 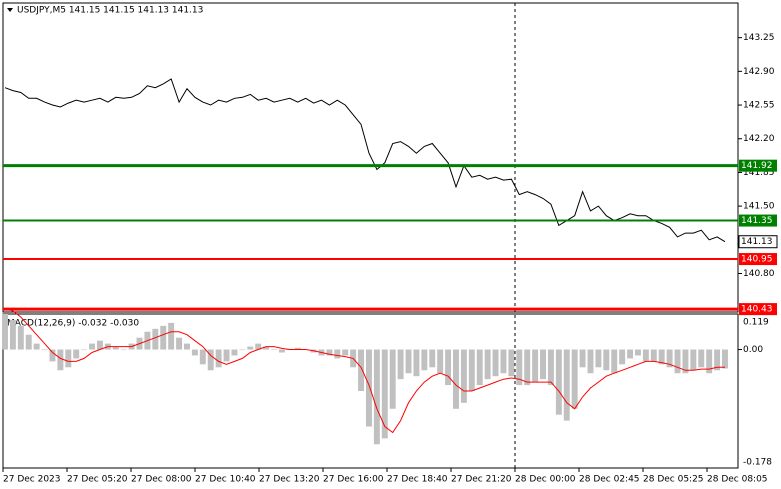 I want to click on x-tick-label: 28 Dec 08:05, so click(x=737, y=480).